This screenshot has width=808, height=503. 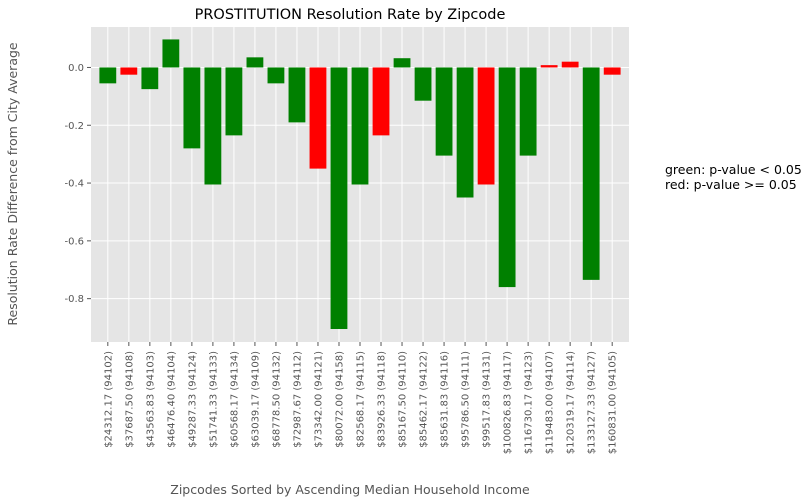 I want to click on x-tick-label: $51741.33 (94133), so click(x=213, y=399).